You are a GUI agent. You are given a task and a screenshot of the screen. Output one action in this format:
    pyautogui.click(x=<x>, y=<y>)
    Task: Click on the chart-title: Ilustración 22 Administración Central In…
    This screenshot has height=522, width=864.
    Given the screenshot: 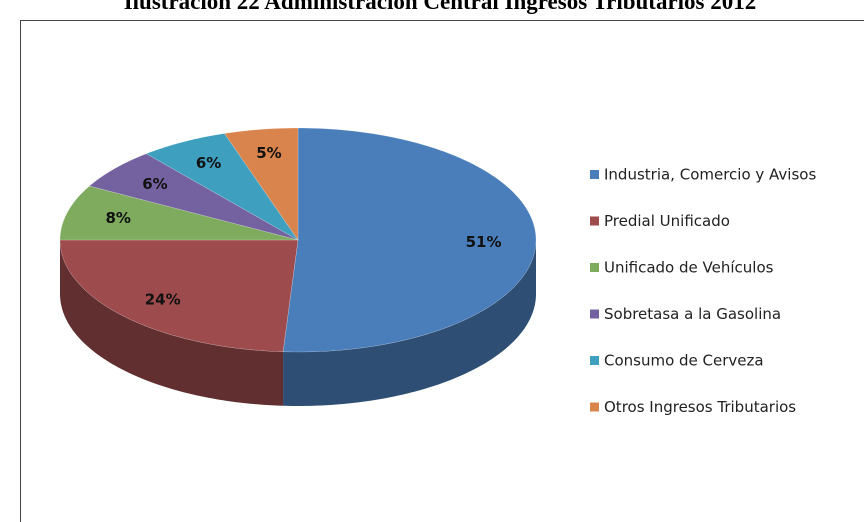 What is the action you would take?
    pyautogui.click(x=440, y=7)
    